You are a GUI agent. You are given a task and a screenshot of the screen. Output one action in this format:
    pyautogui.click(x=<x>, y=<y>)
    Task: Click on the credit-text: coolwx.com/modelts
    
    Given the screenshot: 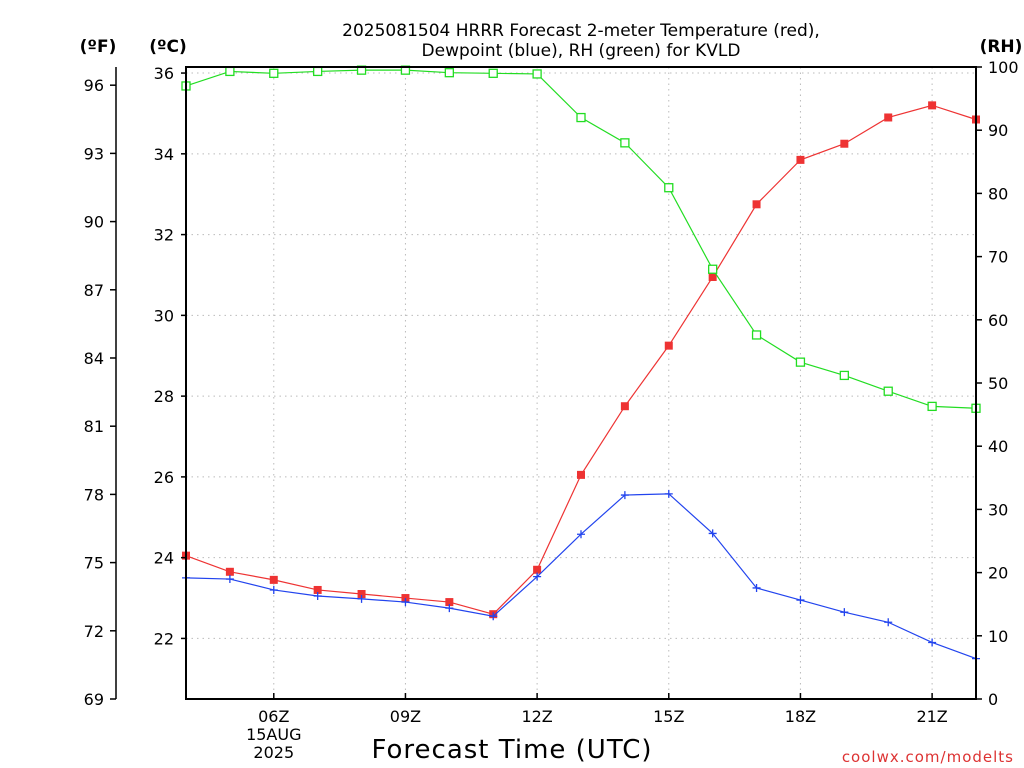 What is the action you would take?
    pyautogui.click(x=928, y=757)
    